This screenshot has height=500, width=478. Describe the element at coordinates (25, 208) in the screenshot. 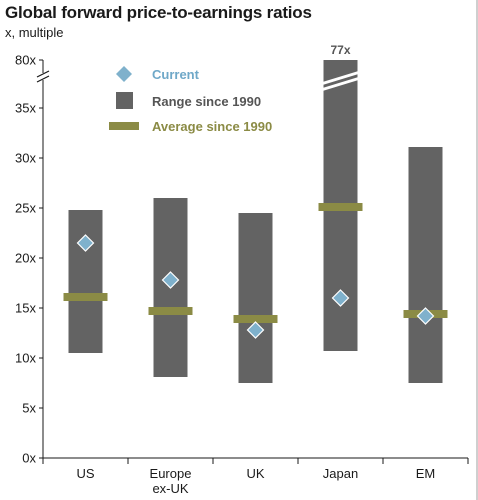

I see `y-tick-label: 25x` at that location.